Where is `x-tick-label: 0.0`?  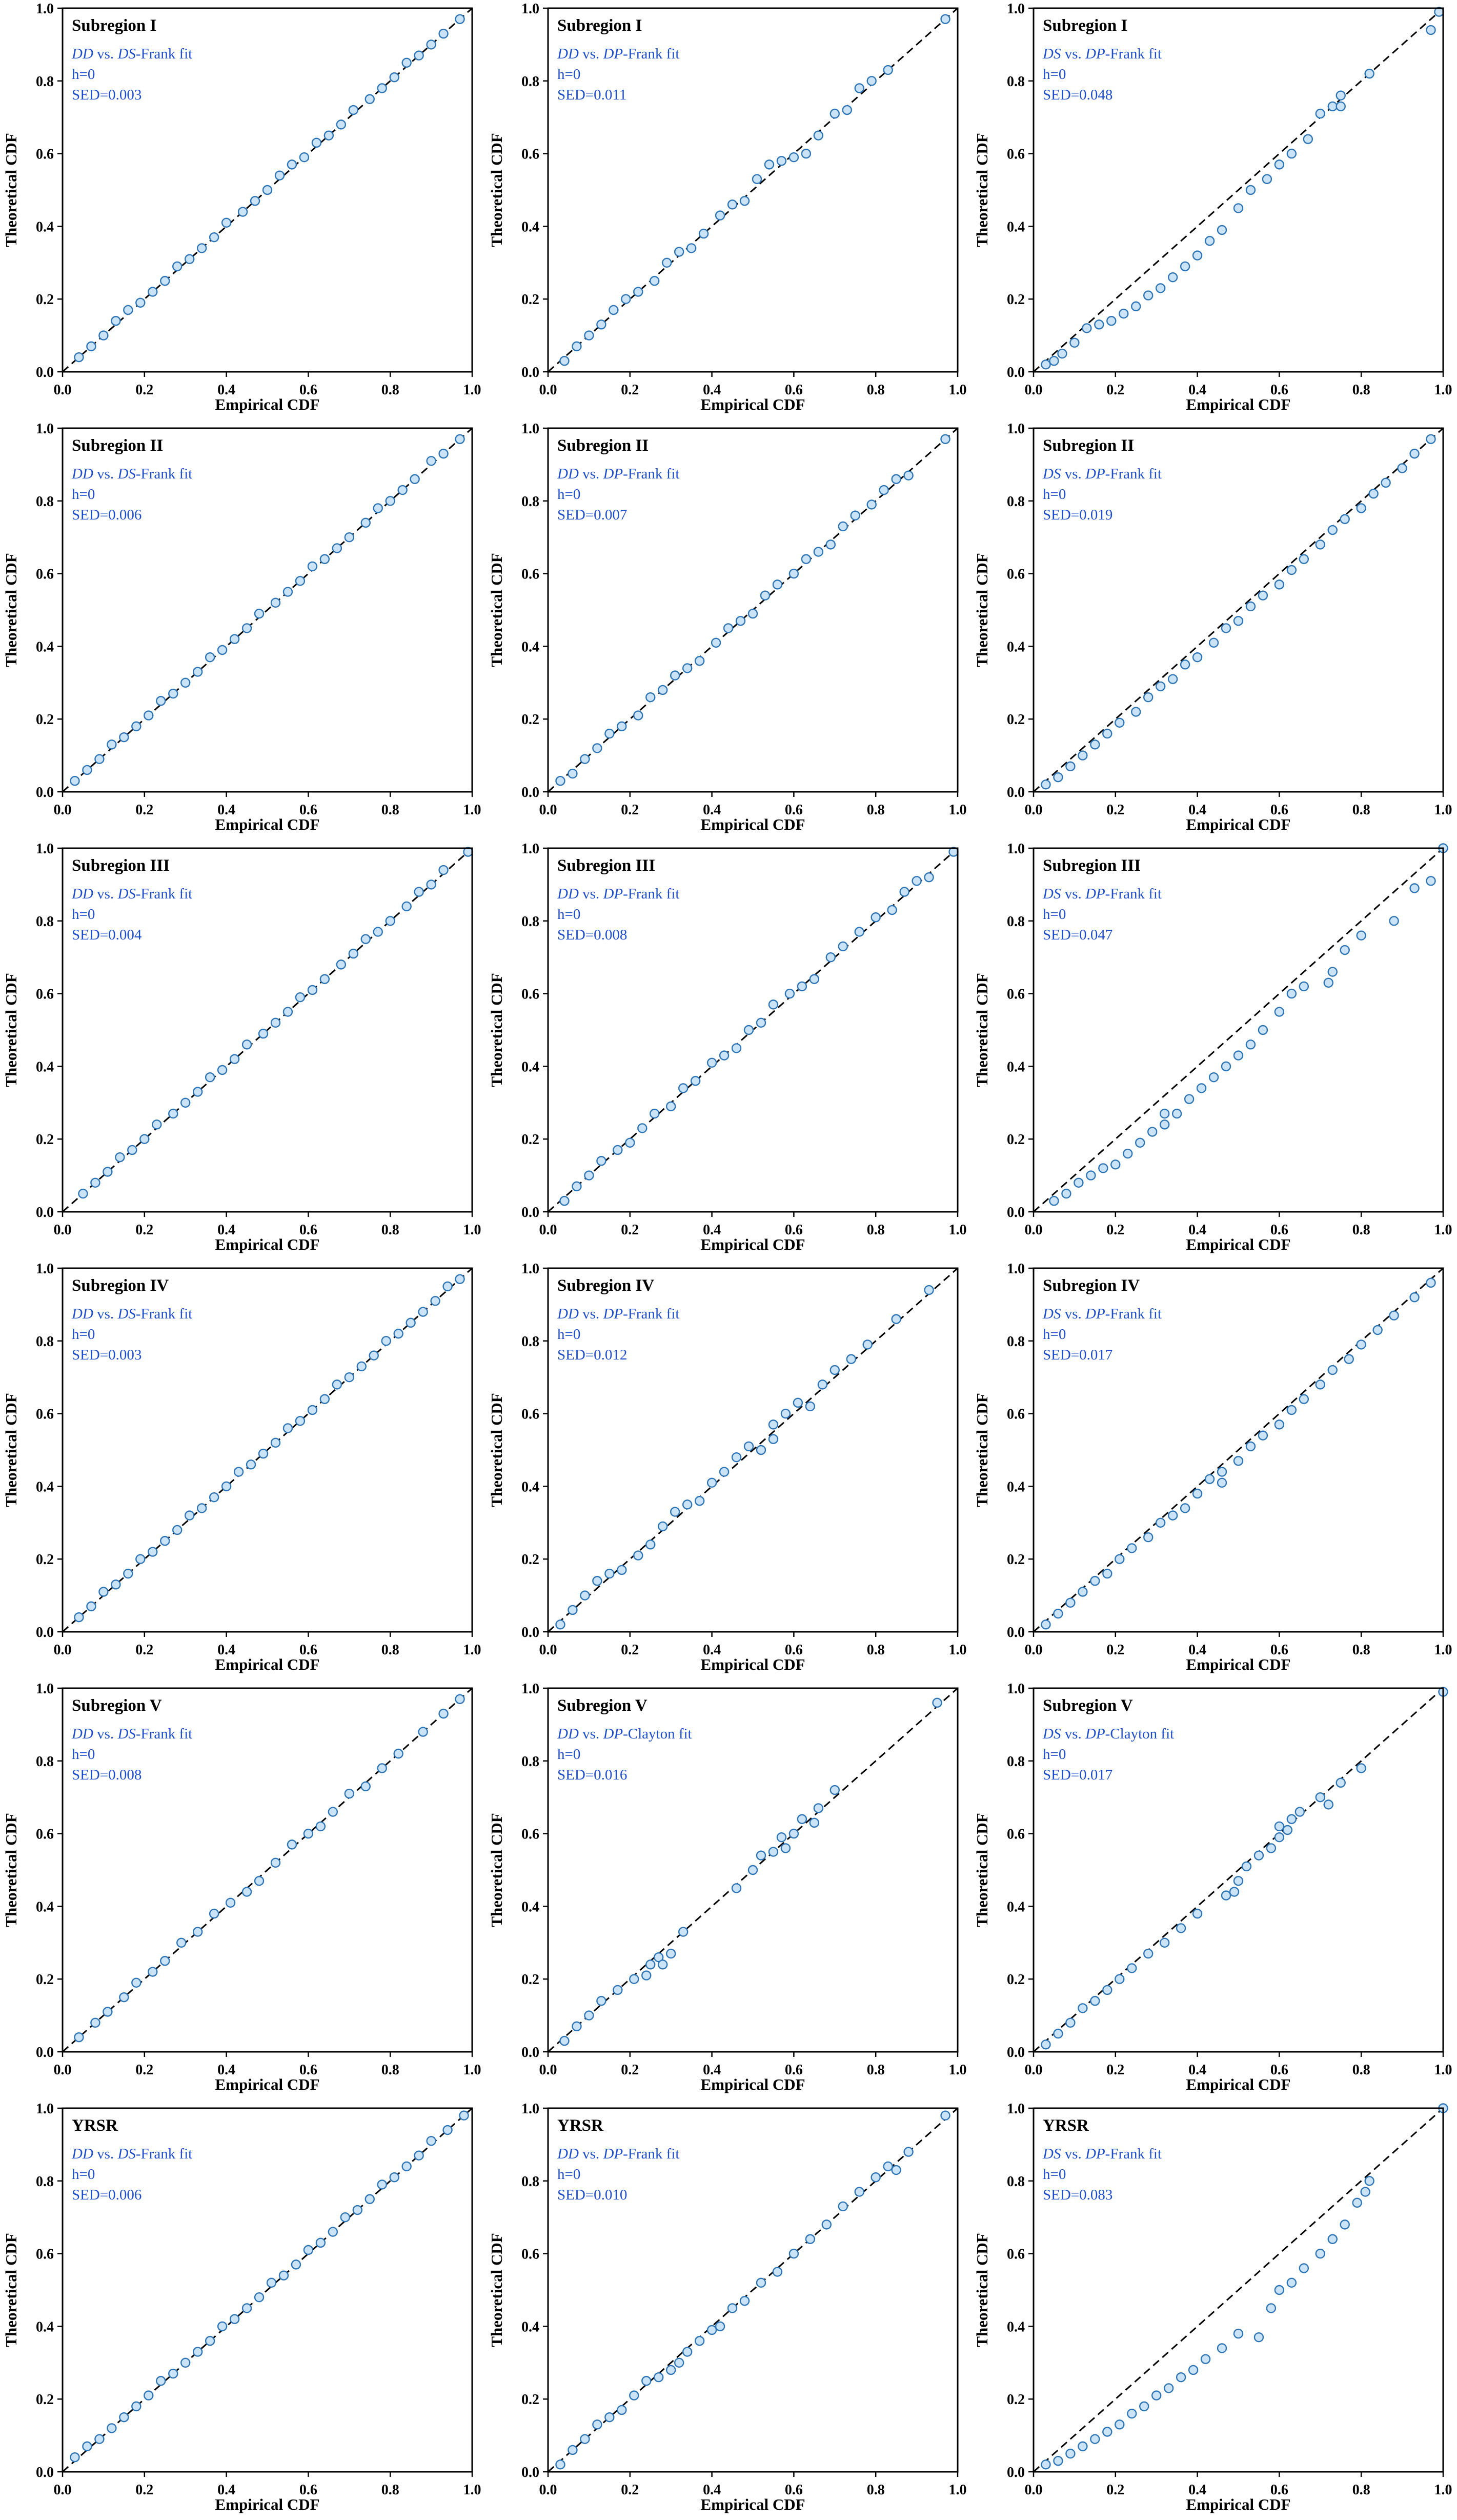
x-tick-label: 0.0 is located at coordinates (1034, 390).